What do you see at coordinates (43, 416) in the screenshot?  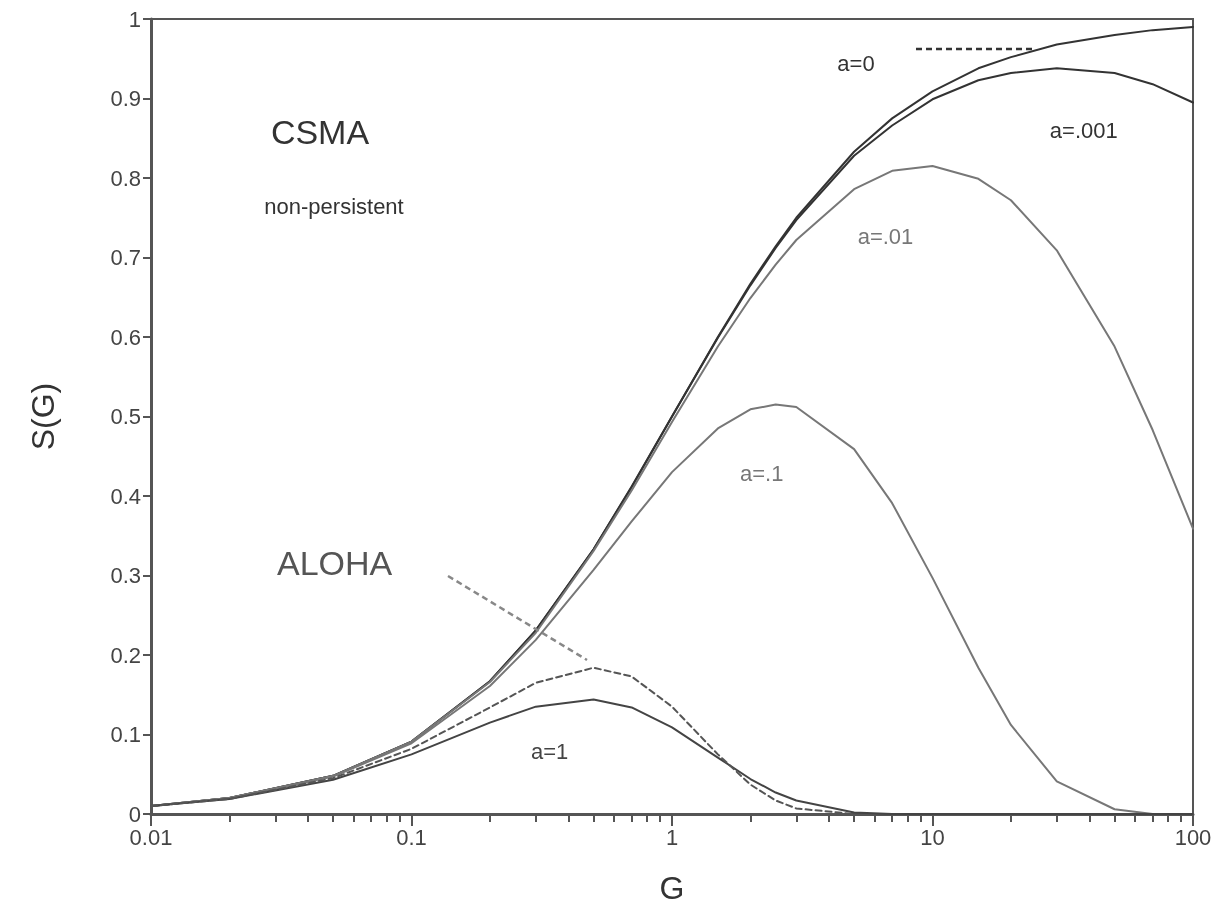 I see `y-axis-title: S(G)` at bounding box center [43, 416].